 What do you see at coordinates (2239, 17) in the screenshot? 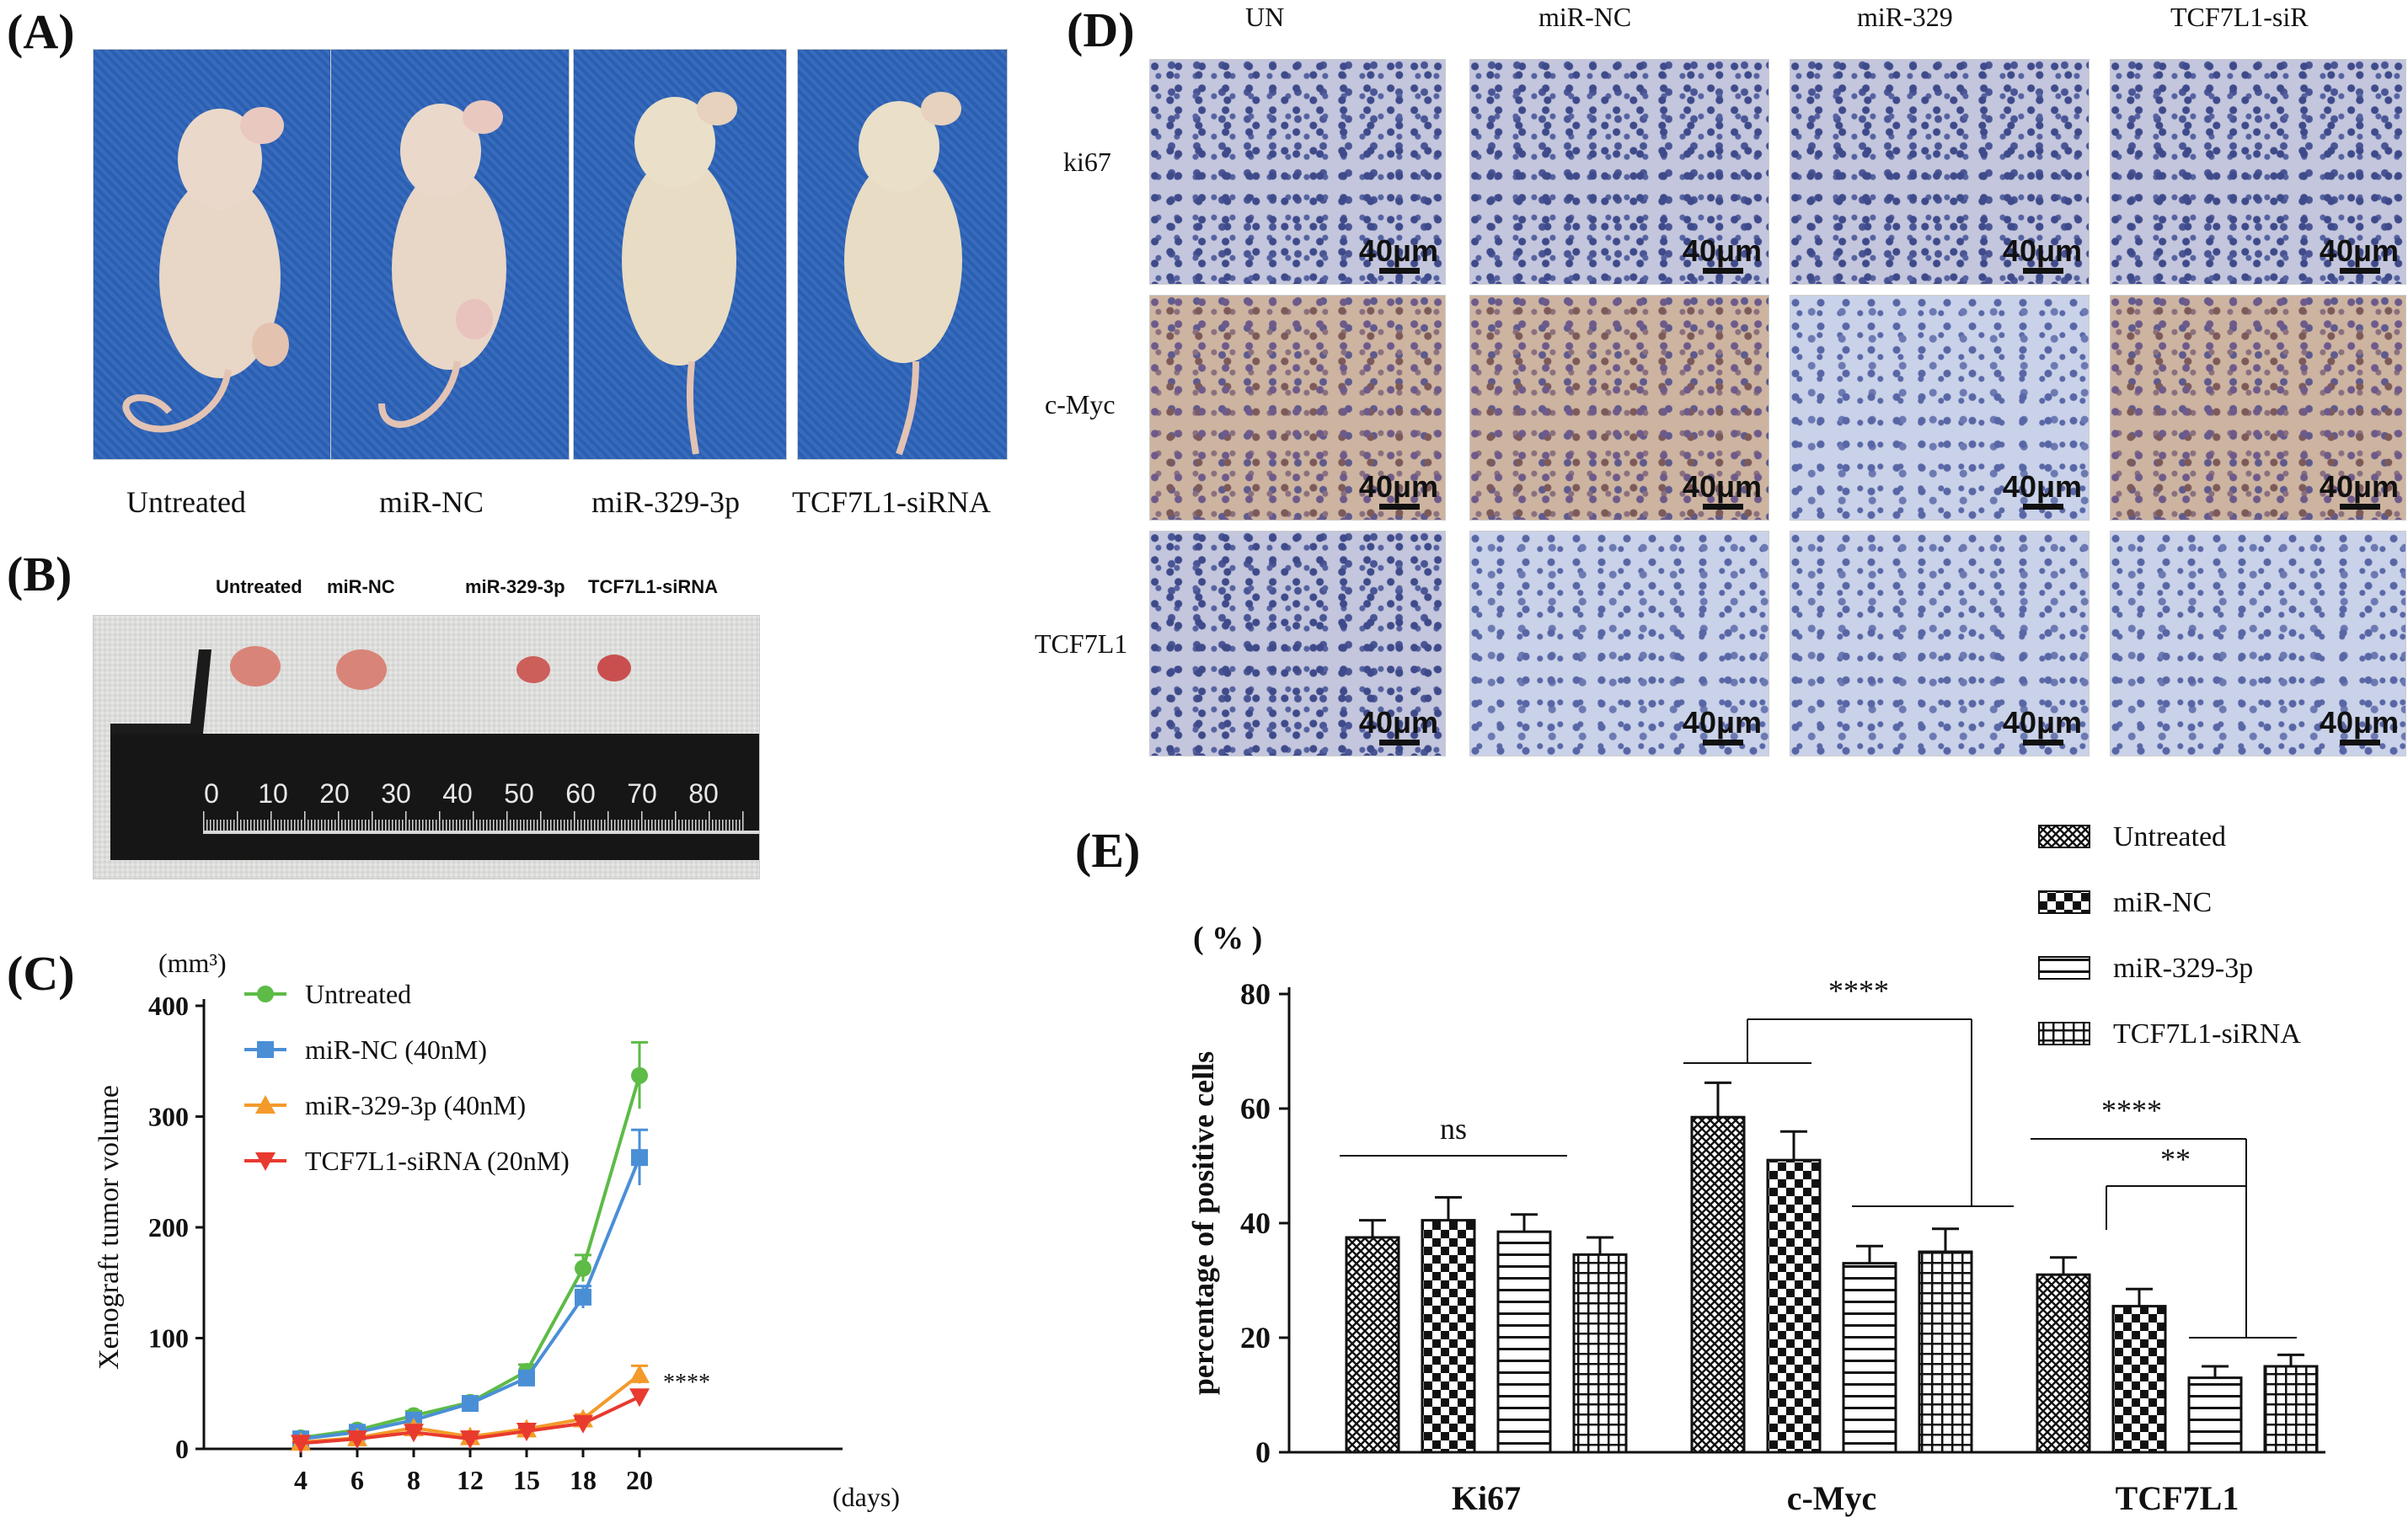
I see `ihc-column-header: TCF7L1-siR` at bounding box center [2239, 17].